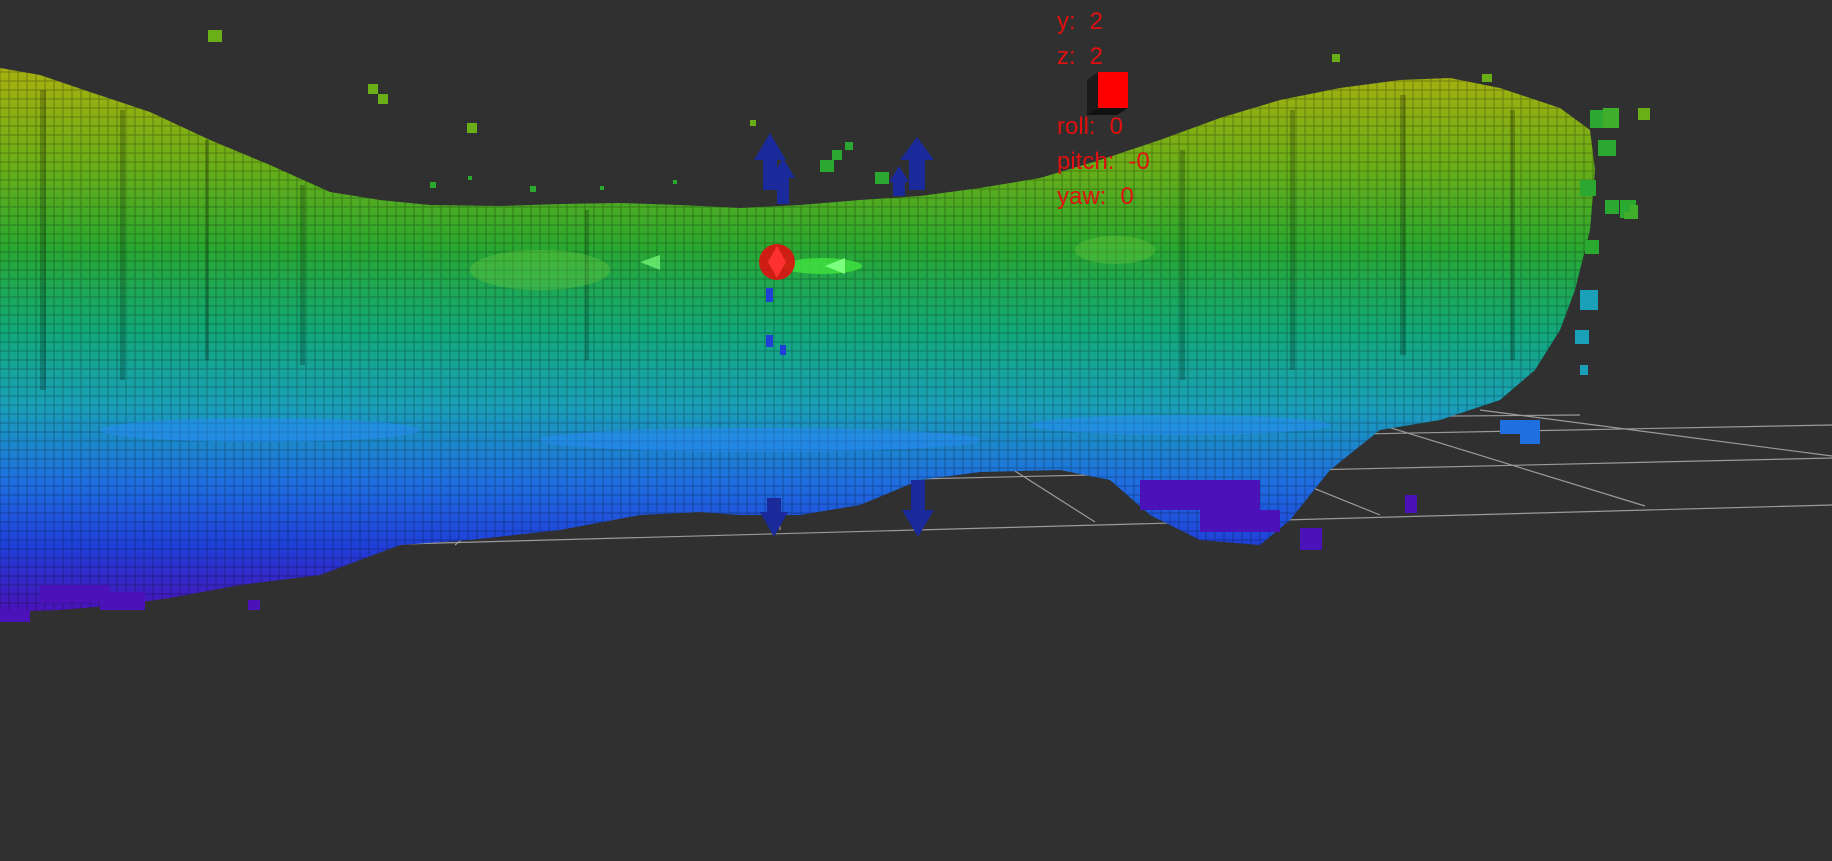 This screenshot has height=861, width=1832. Describe the element at coordinates (751, 299) in the screenshot. I see `robot-pose-marker` at that location.